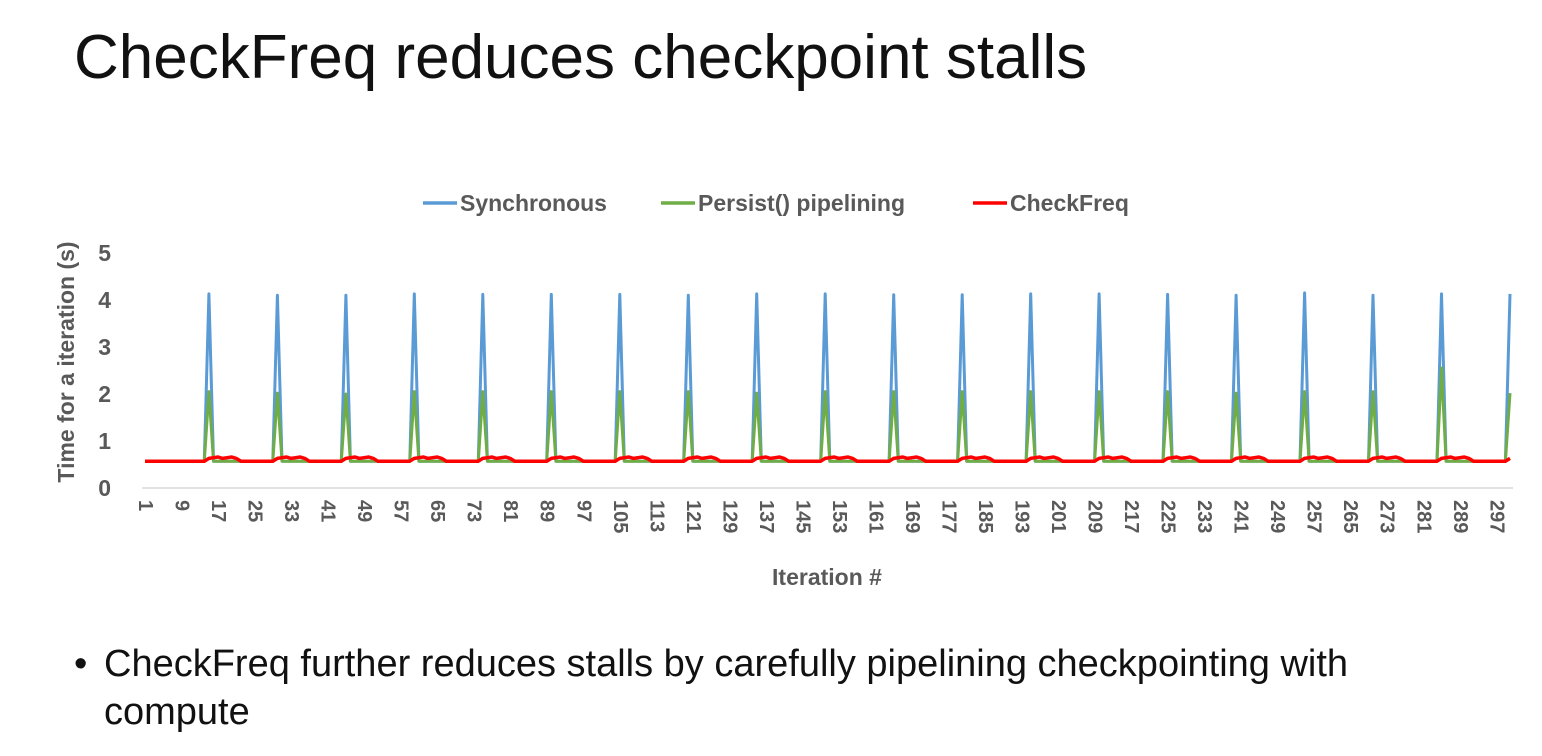 This screenshot has width=1542, height=756. I want to click on y-axis-ticks: 0 1 2 3 4 5, so click(104, 370).